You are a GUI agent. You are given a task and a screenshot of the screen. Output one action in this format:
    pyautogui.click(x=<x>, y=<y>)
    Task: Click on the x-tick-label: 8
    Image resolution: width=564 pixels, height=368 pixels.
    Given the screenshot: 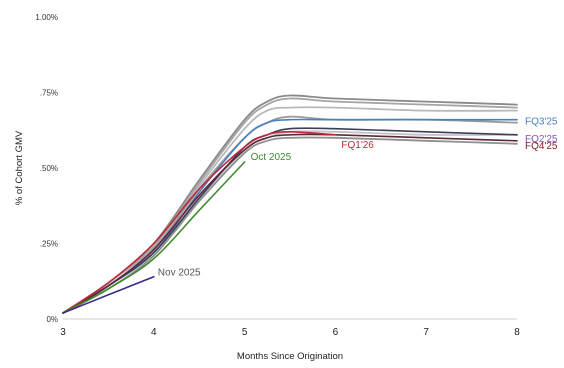 What is the action you would take?
    pyautogui.click(x=517, y=332)
    